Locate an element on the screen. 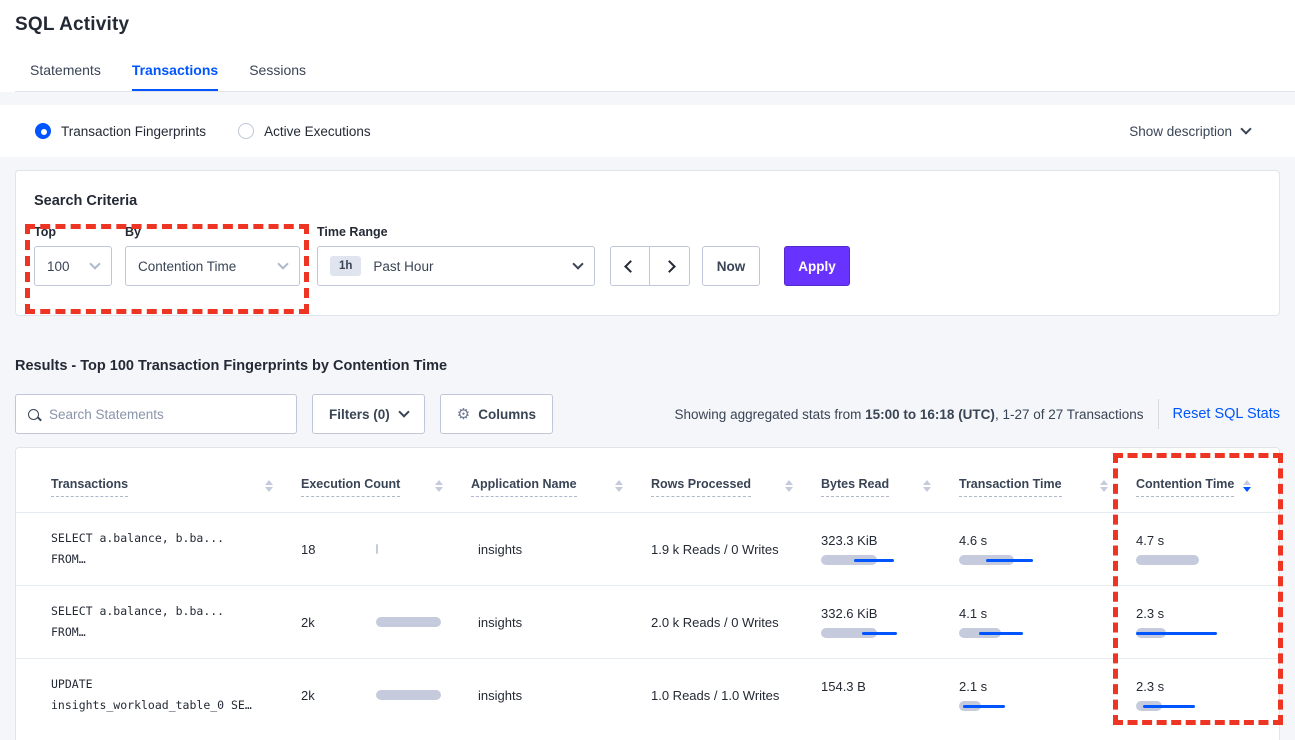 Image resolution: width=1295 pixels, height=740 pixels. top-select: 100 is located at coordinates (73, 266).